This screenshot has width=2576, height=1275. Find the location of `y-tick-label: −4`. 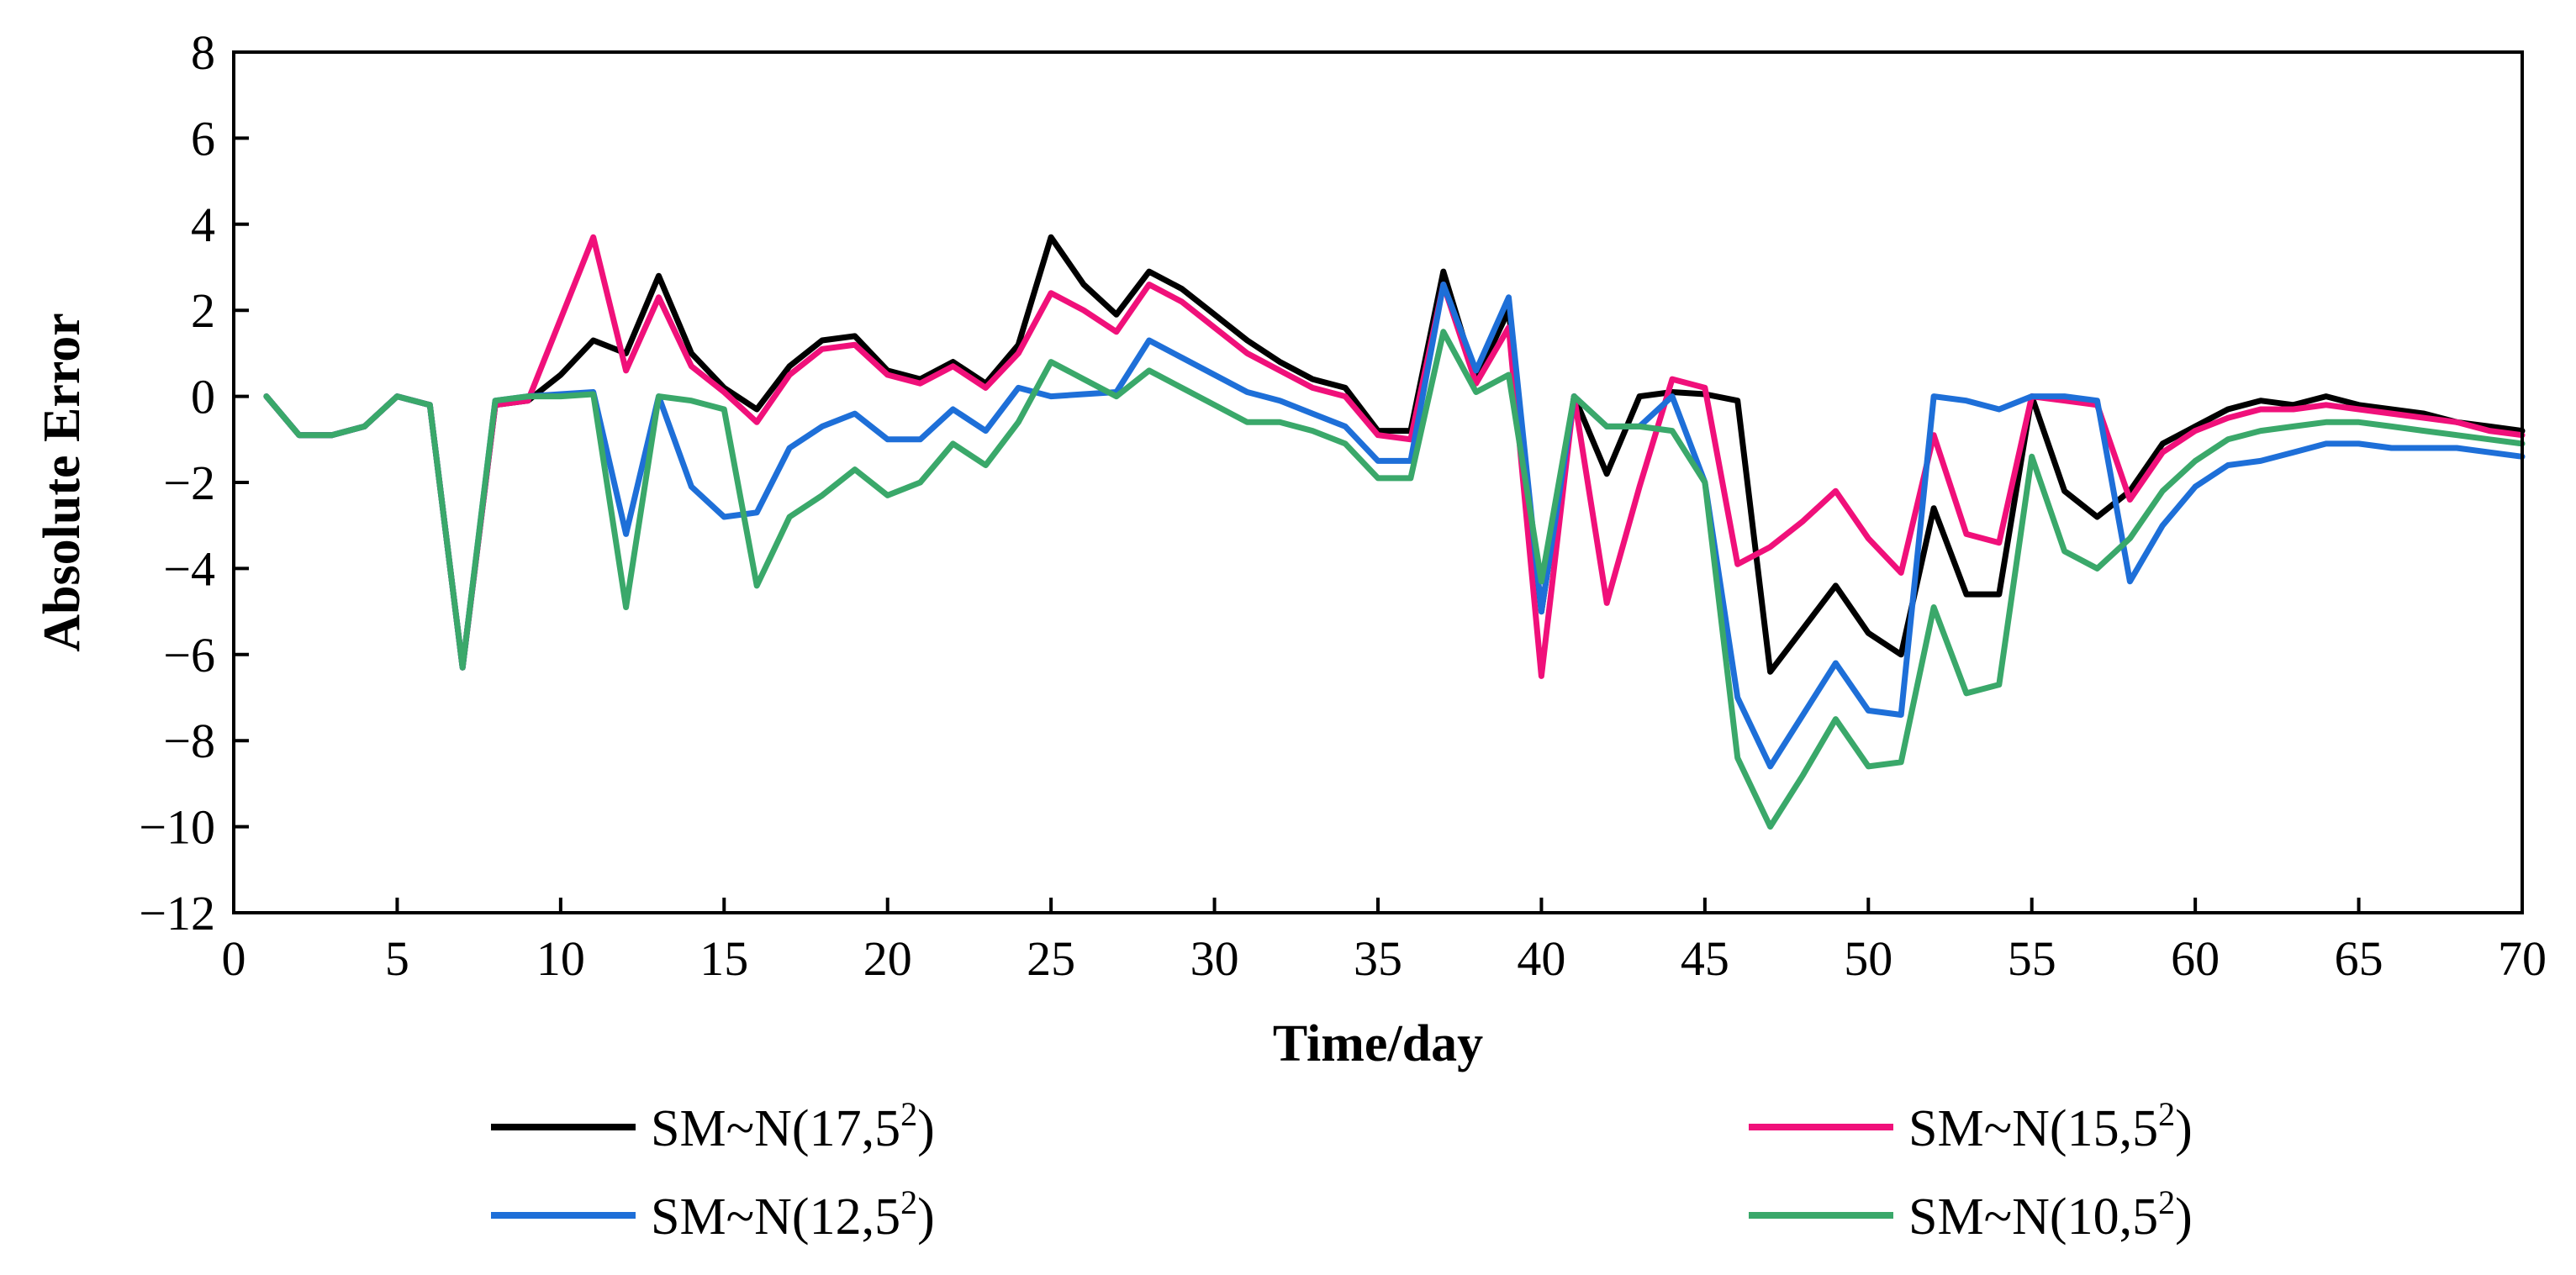

y-tick-label: −4 is located at coordinates (189, 568).